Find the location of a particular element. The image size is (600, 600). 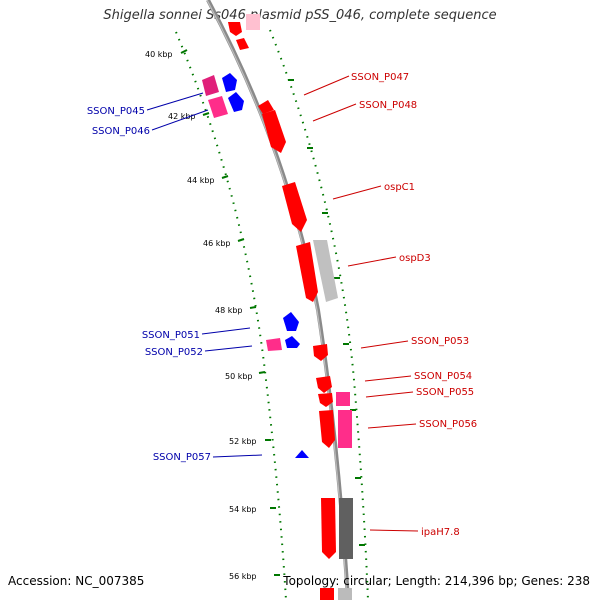

label-sson-p054: SSON_P054 is located at coordinates (443, 376).